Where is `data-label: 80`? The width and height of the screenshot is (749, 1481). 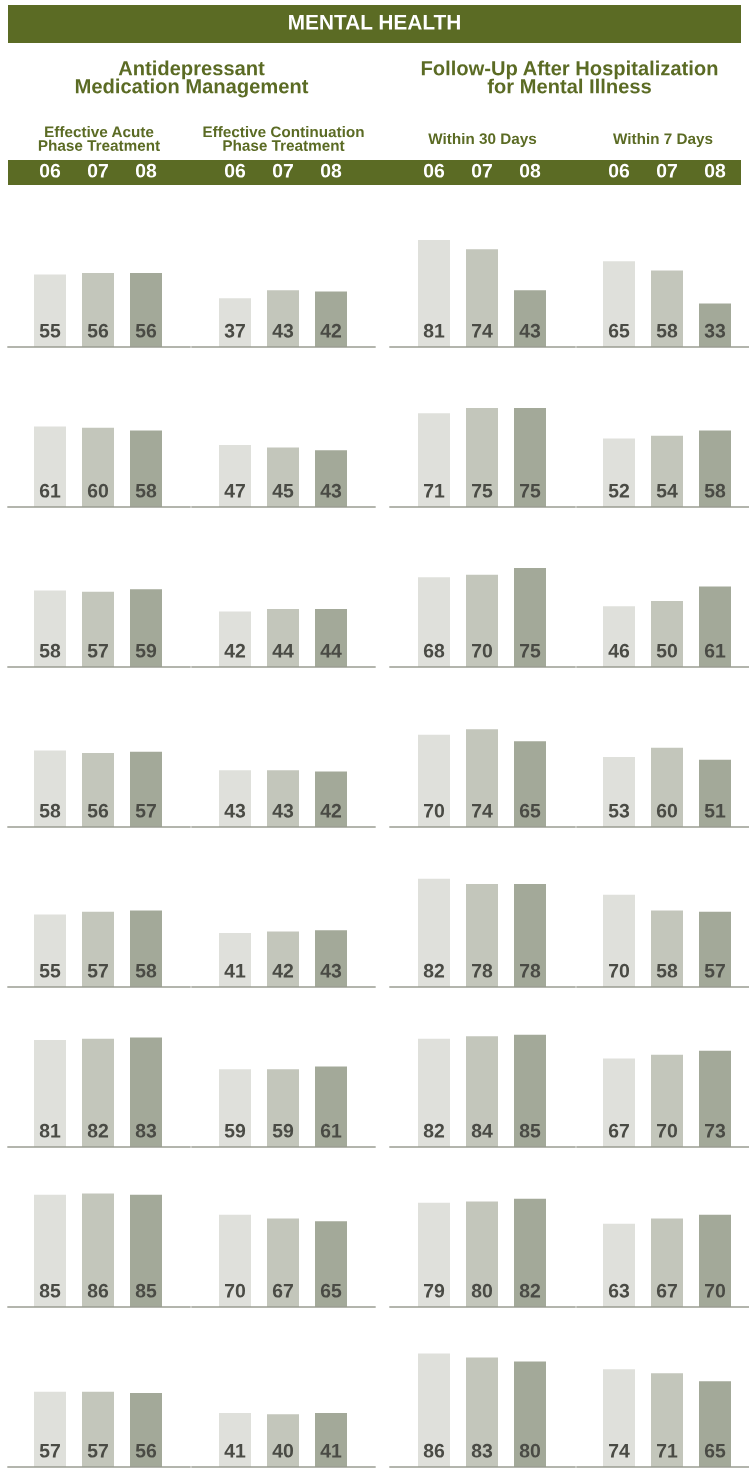
data-label: 80 is located at coordinates (482, 1290).